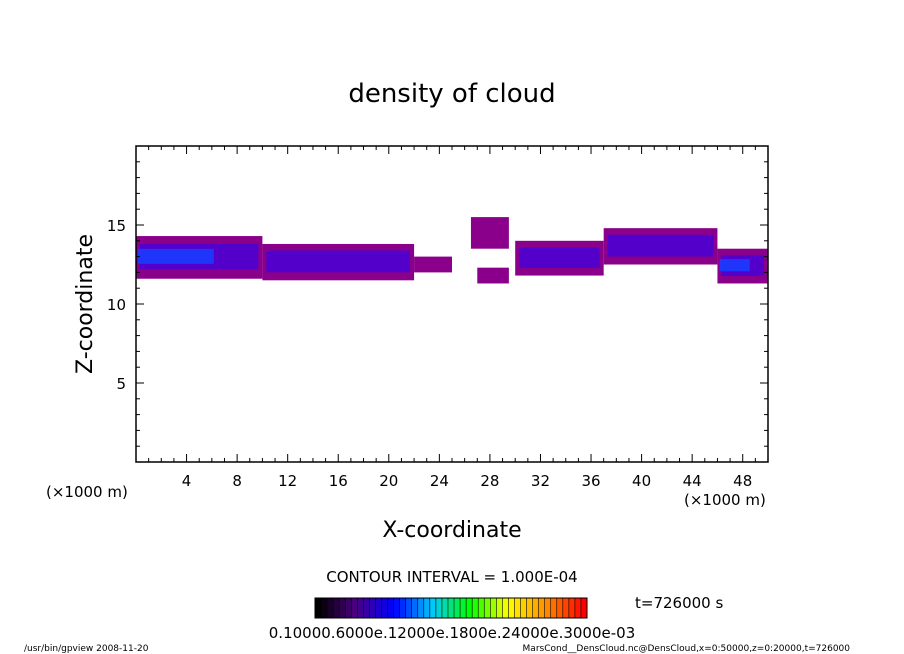 The image size is (904, 654). What do you see at coordinates (641, 481) in the screenshot?
I see `x-tick-label: 40` at bounding box center [641, 481].